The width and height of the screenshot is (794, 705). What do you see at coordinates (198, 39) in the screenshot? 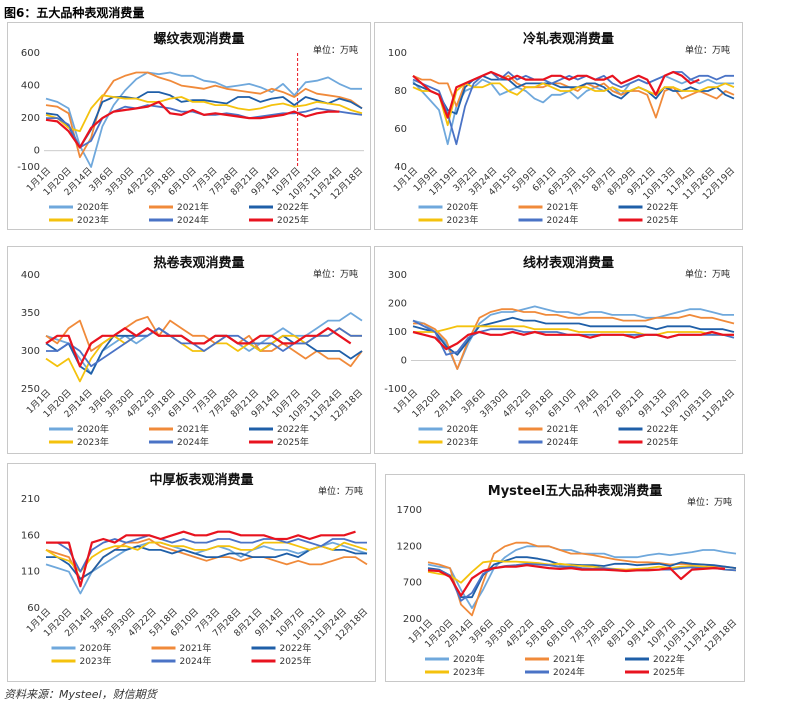
I see `chart-title: 螺纹表观消费量` at bounding box center [198, 39].